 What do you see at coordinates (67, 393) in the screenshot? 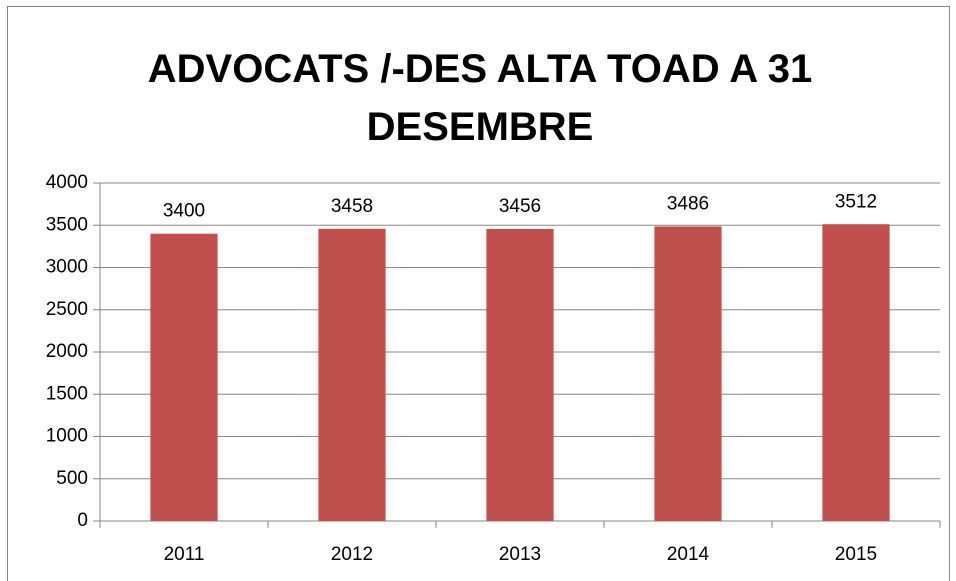
I see `y-tick-label: 1500` at bounding box center [67, 393].